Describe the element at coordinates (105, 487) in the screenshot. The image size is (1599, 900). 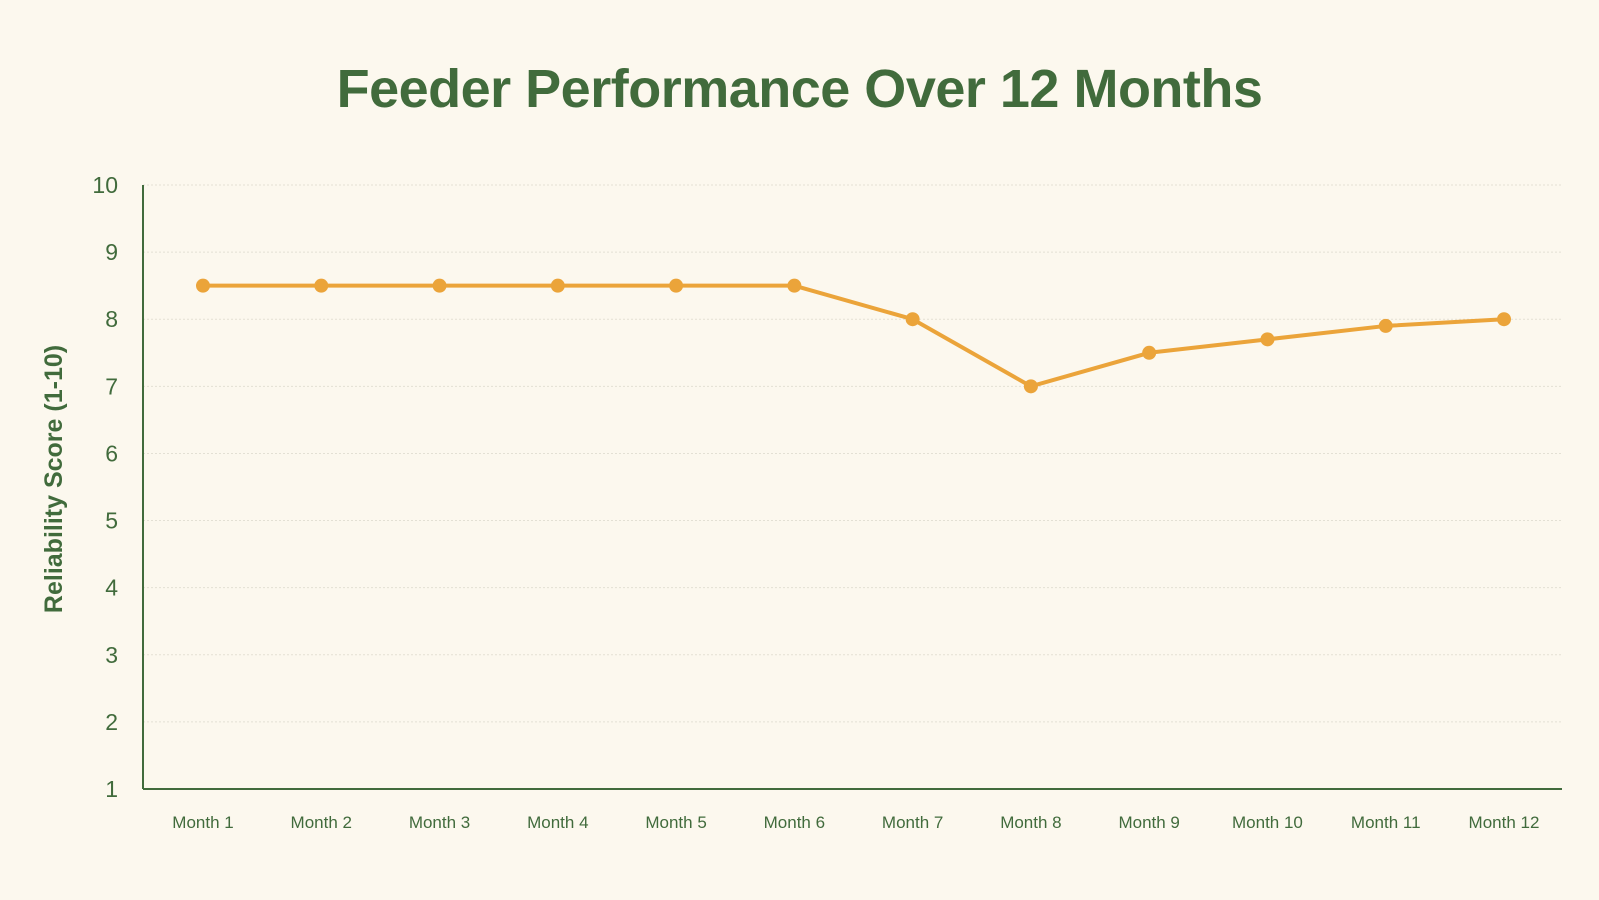
I see `y-tick-labels: 1 2 3 4 5 6 7 8 9 10` at that location.